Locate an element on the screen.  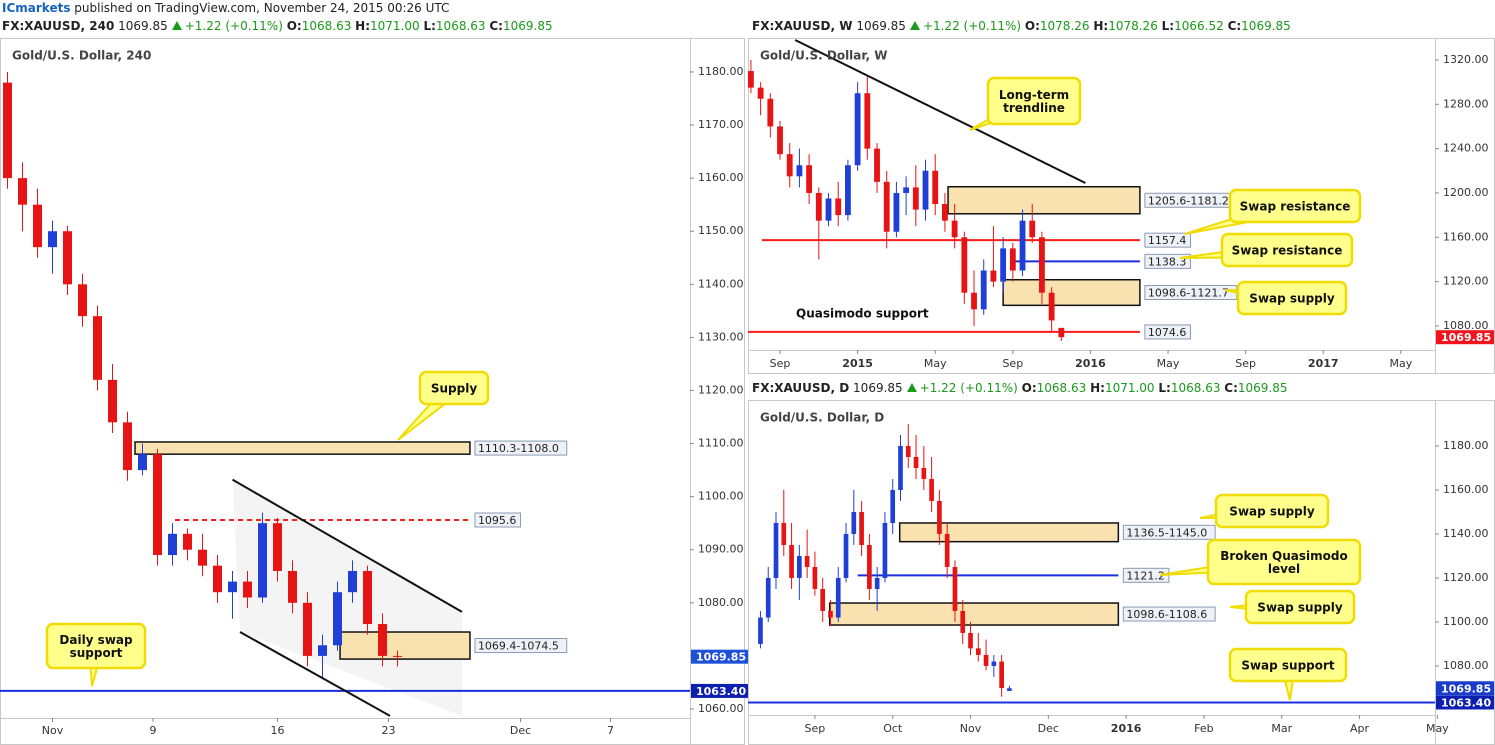
y-tick-label: 1240.00 is located at coordinates (1466, 148).